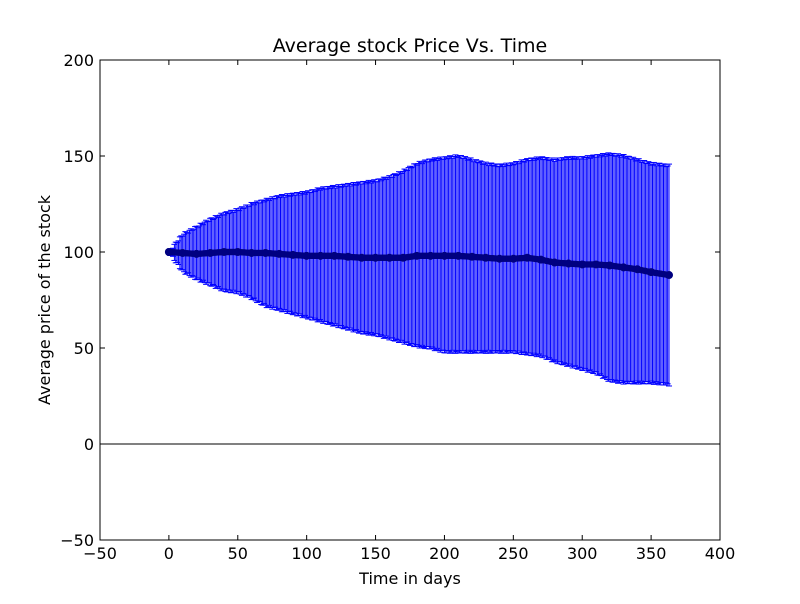  Describe the element at coordinates (78, 252) in the screenshot. I see `y-tick-label: 100` at that location.